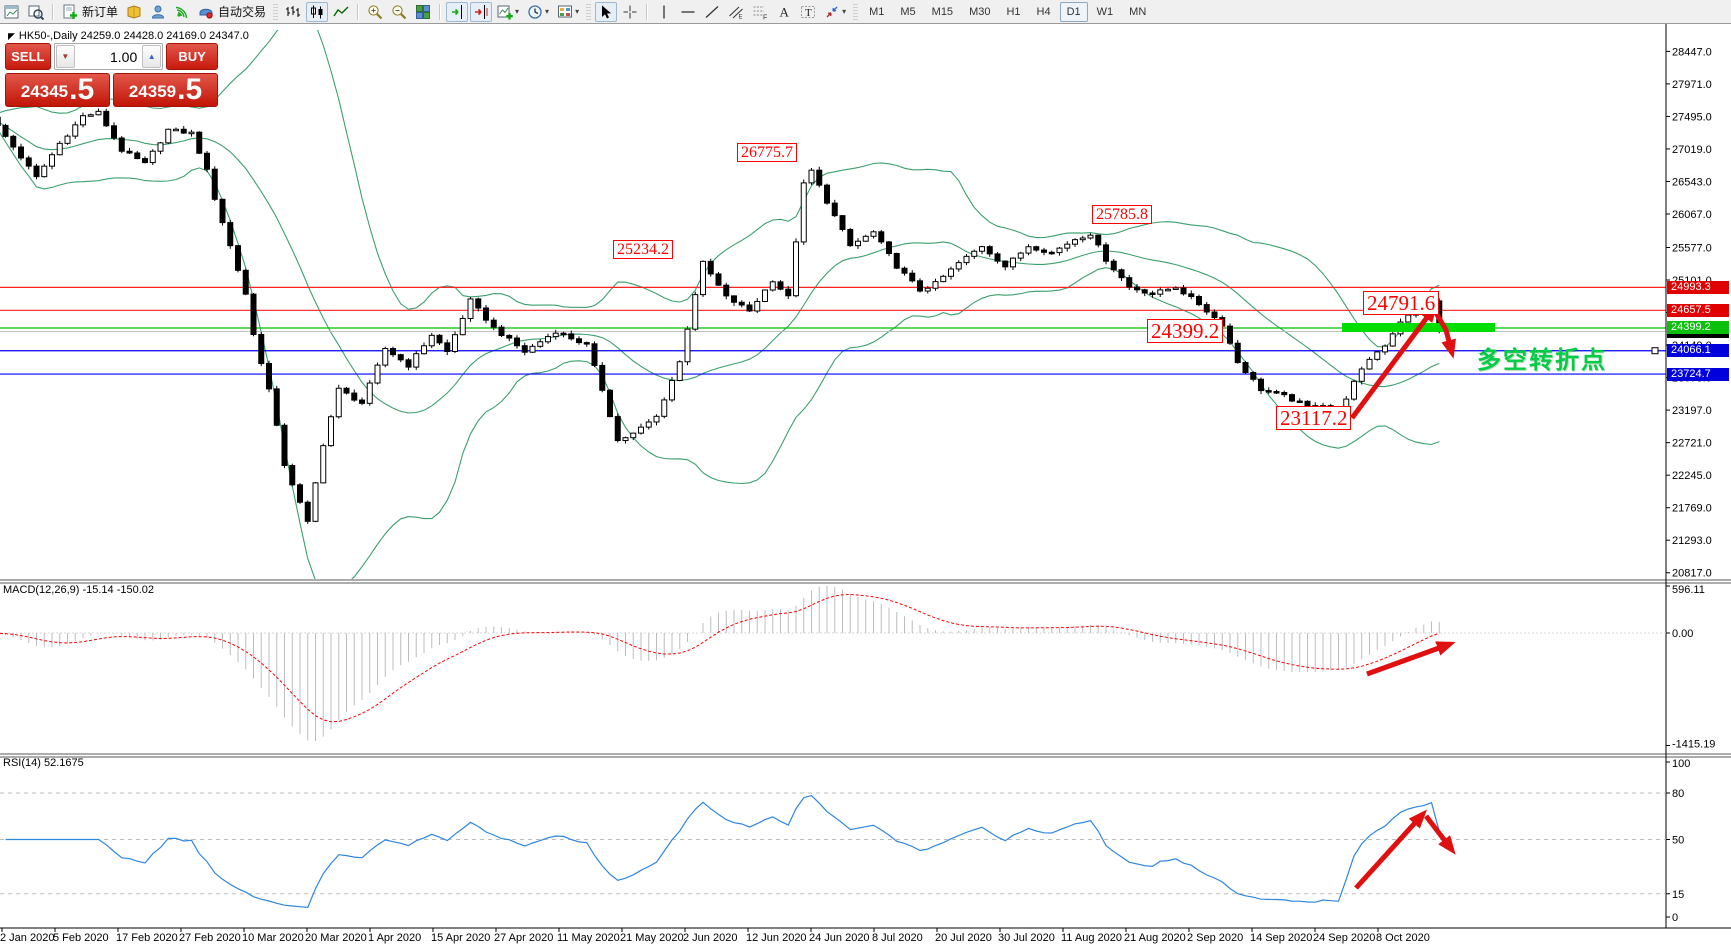 This screenshot has height=950, width=1731. Describe the element at coordinates (108, 56) in the screenshot. I see `volume-spinner: ▼ 1.00 ▲` at that location.